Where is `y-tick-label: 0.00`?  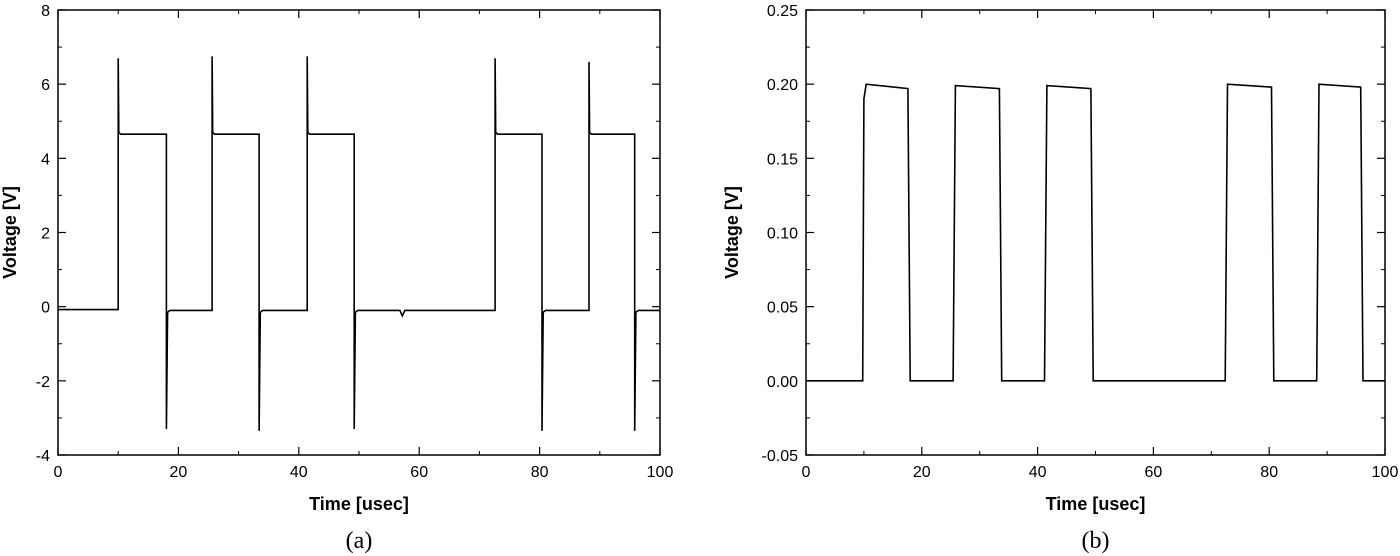 y-tick-label: 0.00 is located at coordinates (782, 382).